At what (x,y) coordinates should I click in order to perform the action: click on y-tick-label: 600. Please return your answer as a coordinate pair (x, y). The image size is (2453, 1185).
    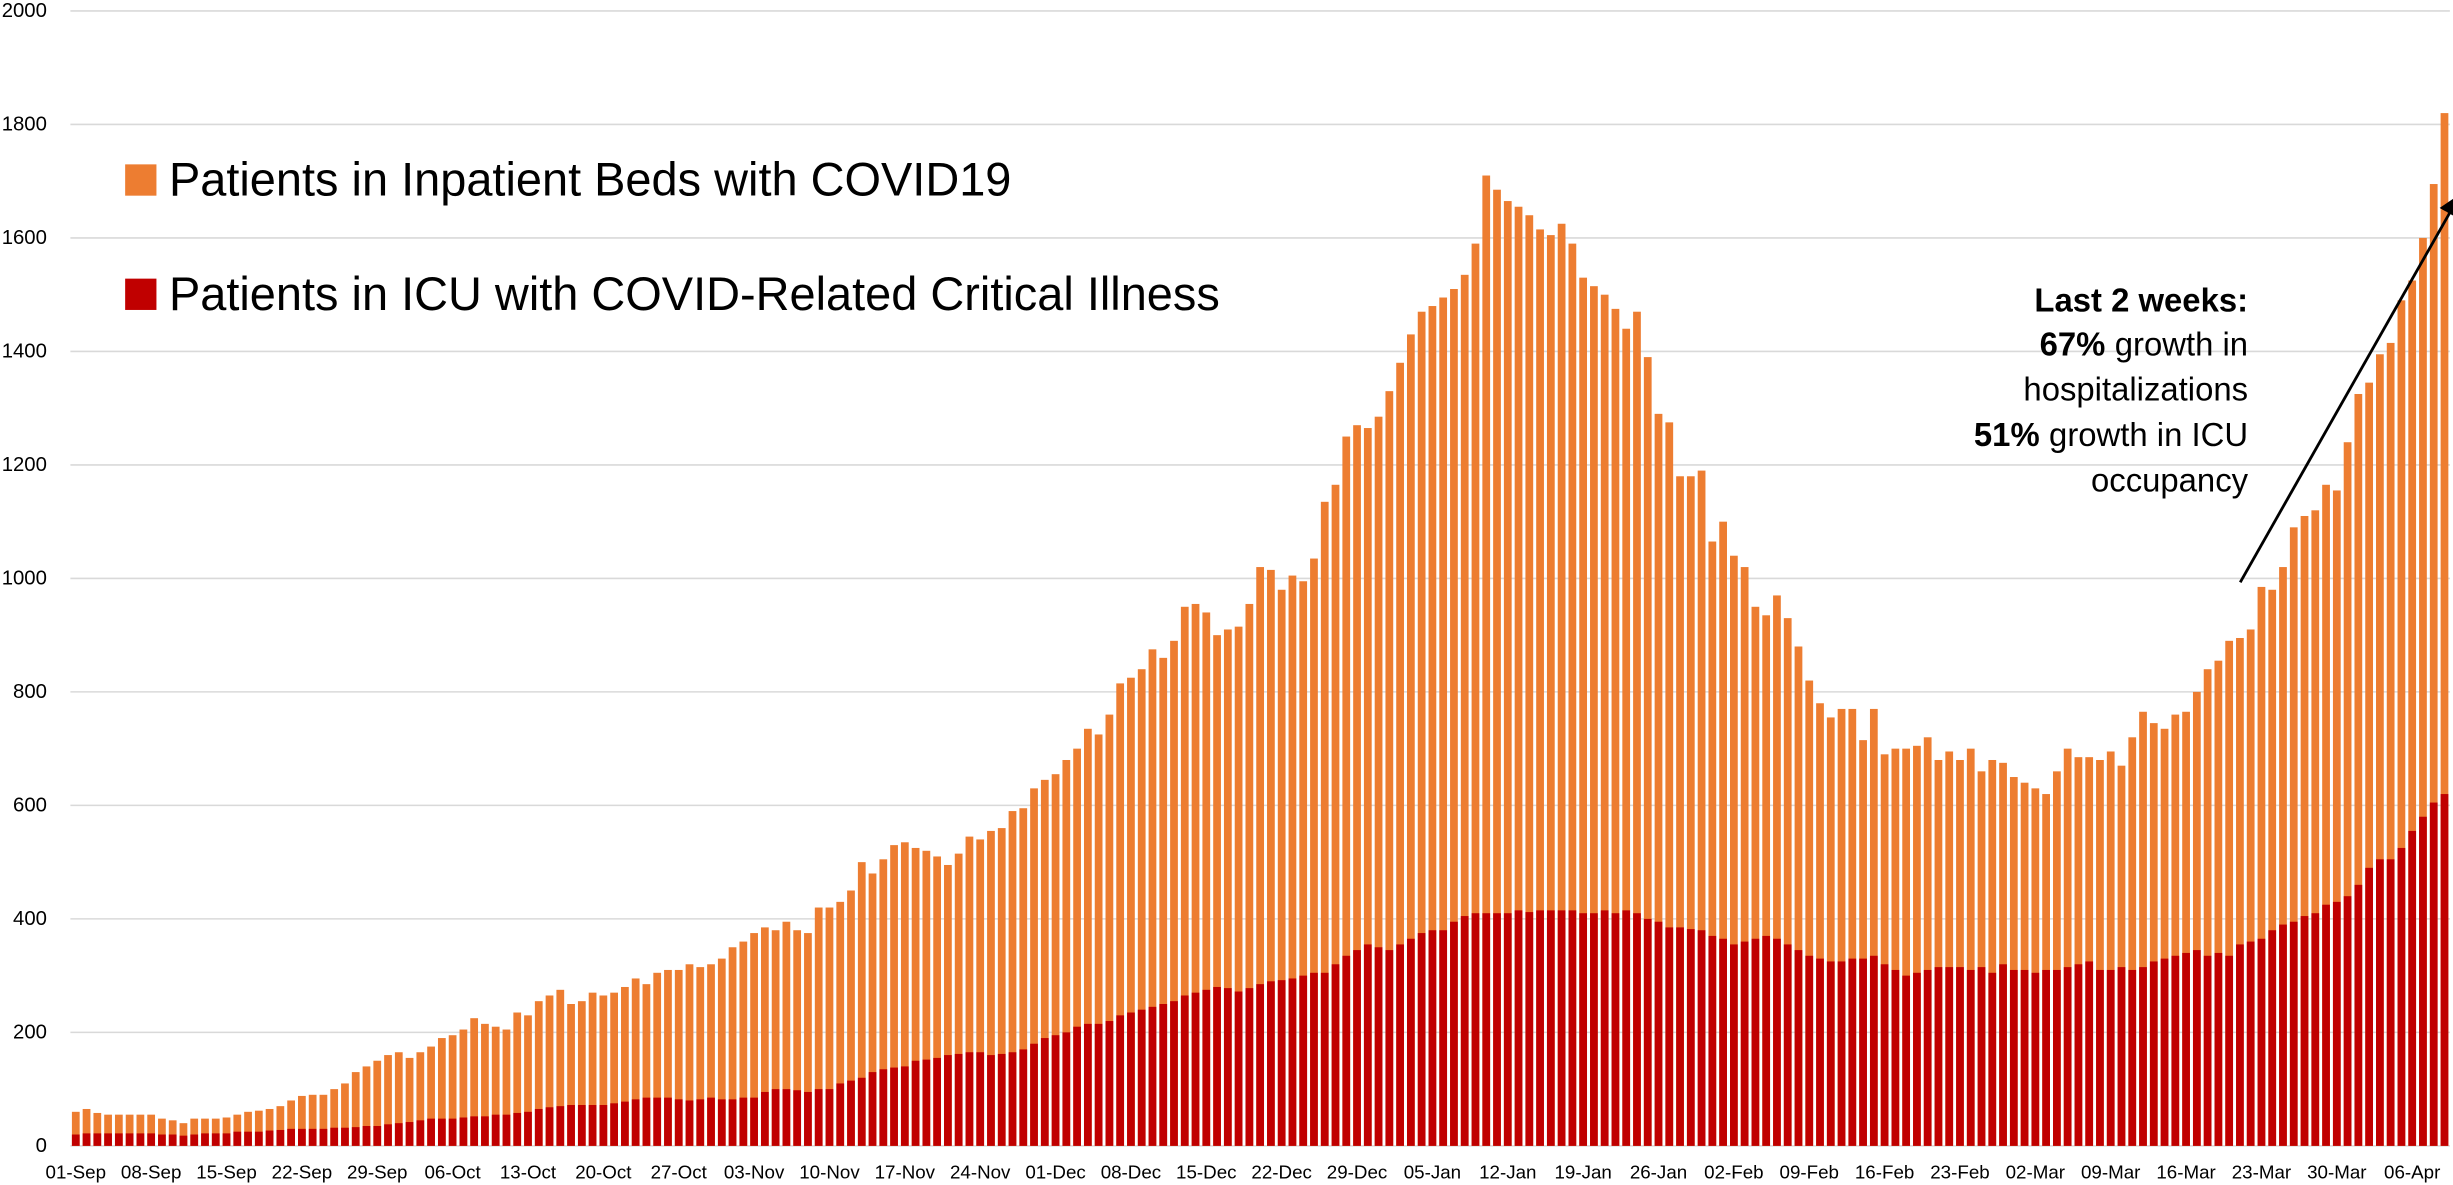
    Looking at the image, I should click on (30, 806).